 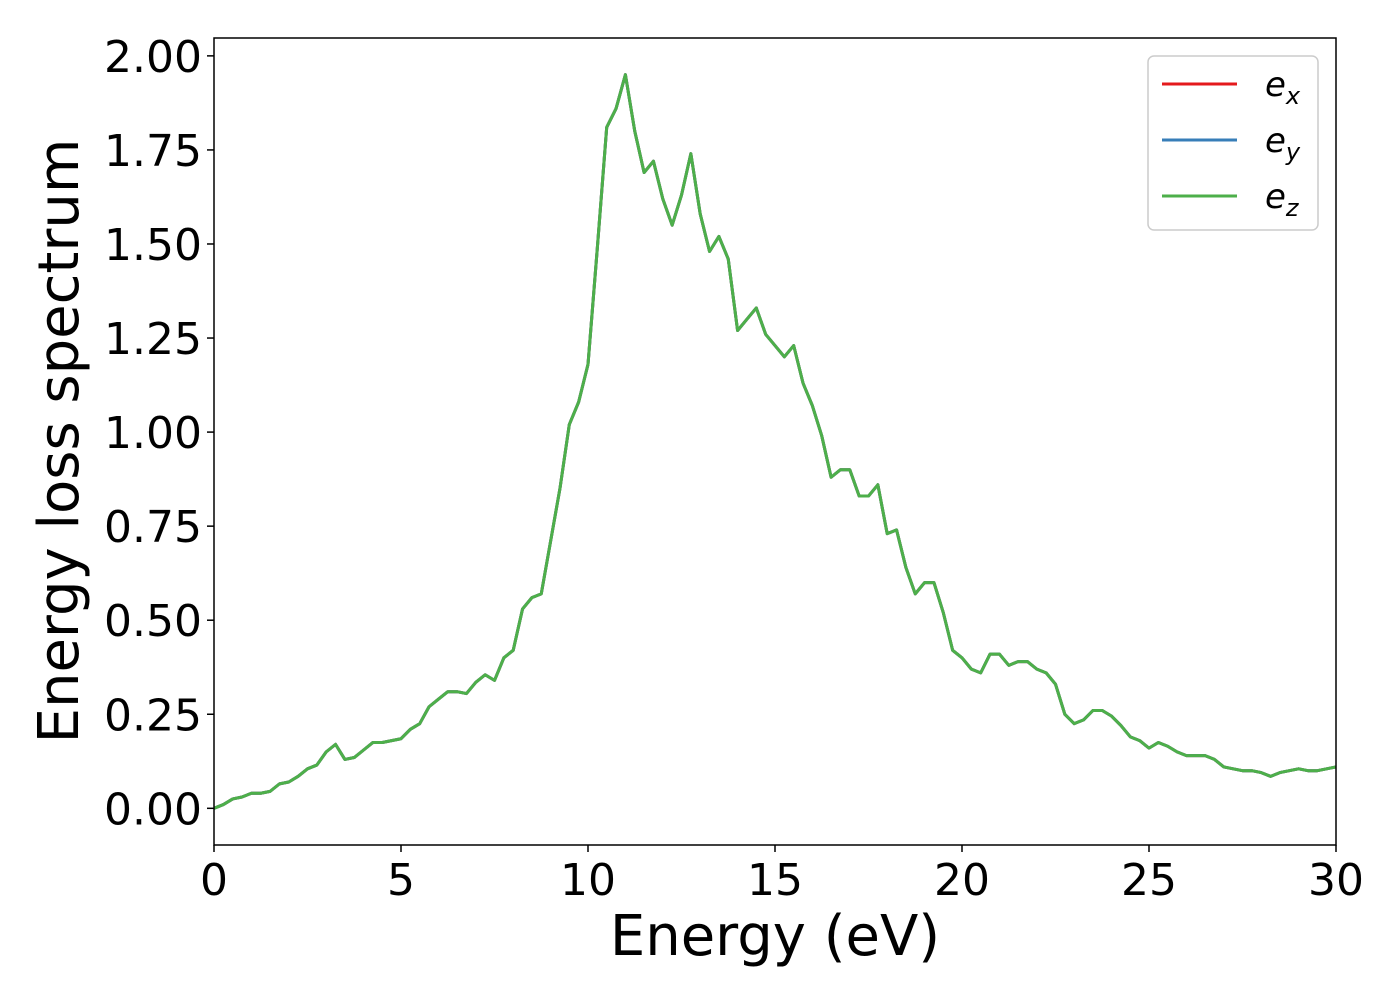 I want to click on legend-label: ey, so click(x=1283, y=143).